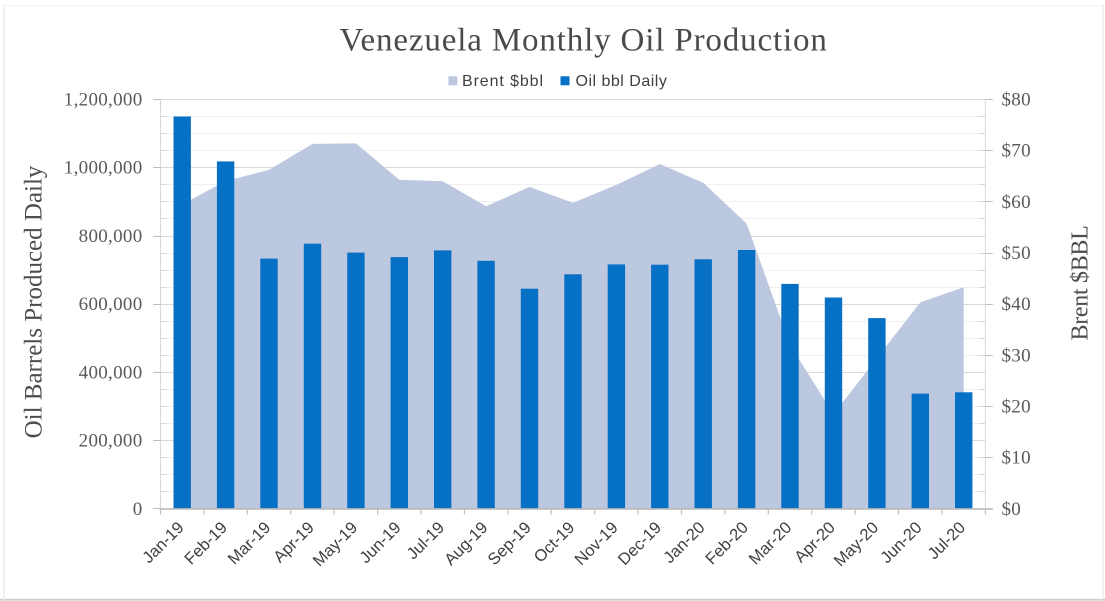 The height and width of the screenshot is (601, 1105). What do you see at coordinates (1016, 355) in the screenshot?
I see `svg-text: $30` at bounding box center [1016, 355].